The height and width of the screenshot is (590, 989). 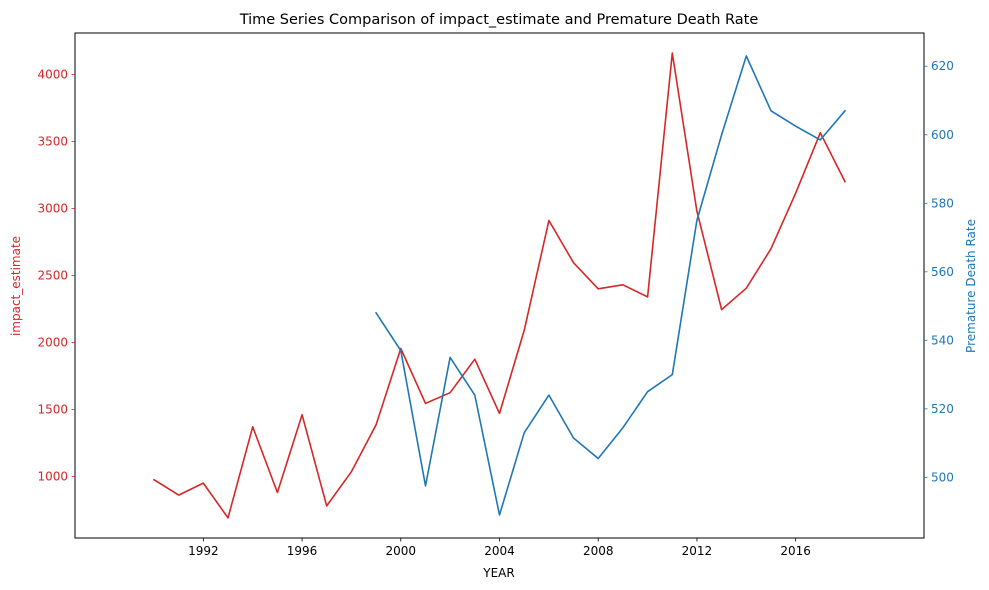 I want to click on y-right-tick-label: 500, so click(x=942, y=477).